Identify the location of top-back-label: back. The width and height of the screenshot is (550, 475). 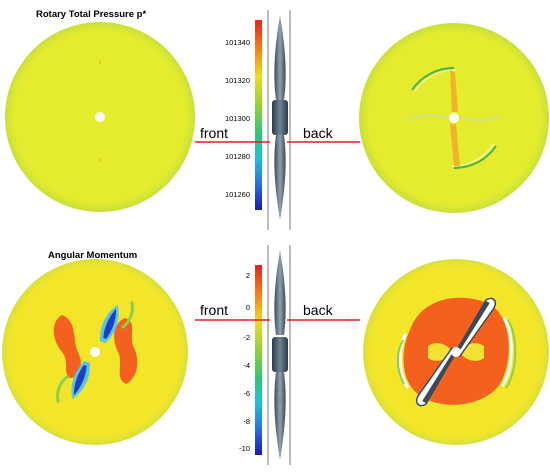
(318, 133).